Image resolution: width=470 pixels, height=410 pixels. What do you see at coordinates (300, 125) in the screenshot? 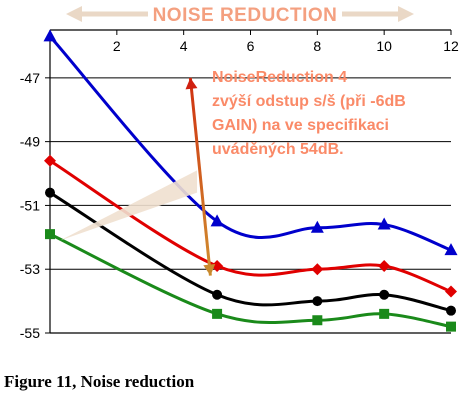
I see `callout-line-2: GAIN) na ve specifikaci` at bounding box center [300, 125].